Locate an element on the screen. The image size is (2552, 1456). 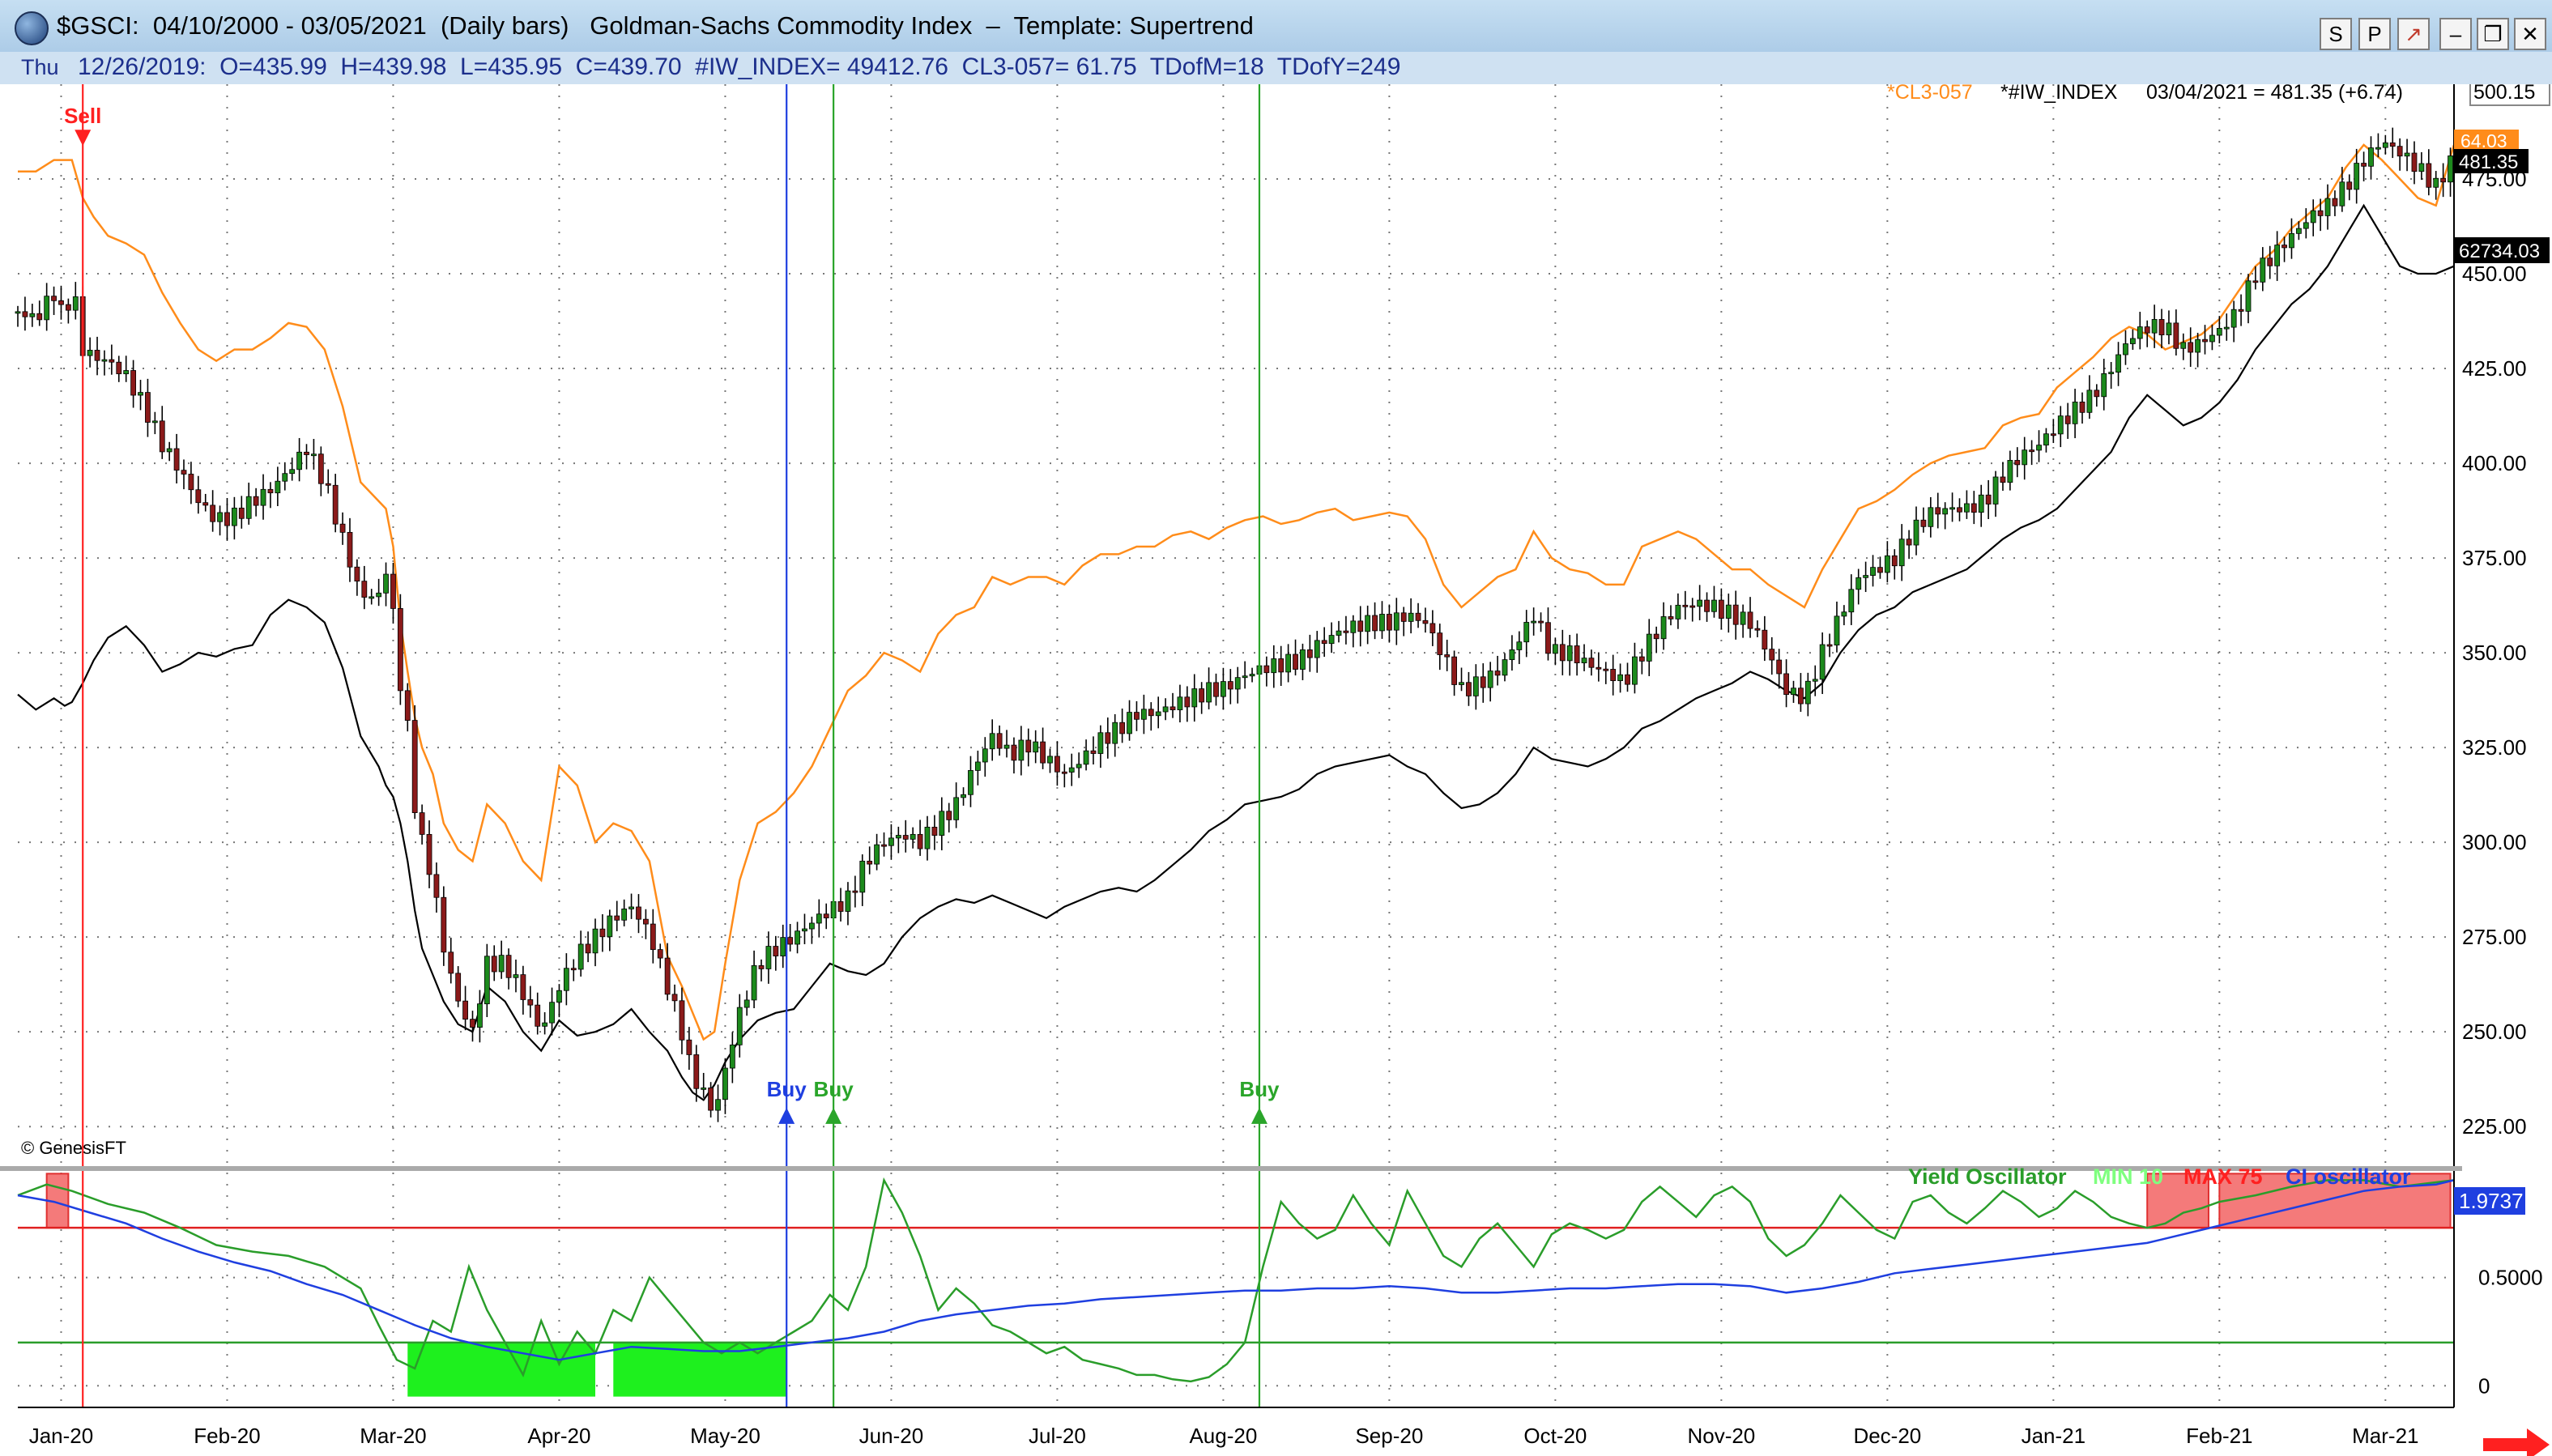
s-button: S is located at coordinates (2336, 34).